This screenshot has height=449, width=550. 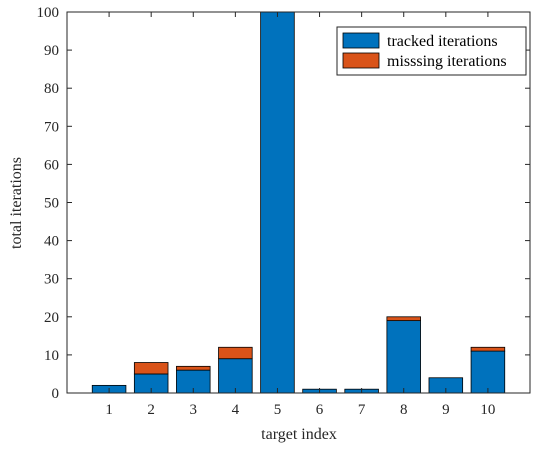 I want to click on y-tick-label: 60, so click(x=51, y=165).